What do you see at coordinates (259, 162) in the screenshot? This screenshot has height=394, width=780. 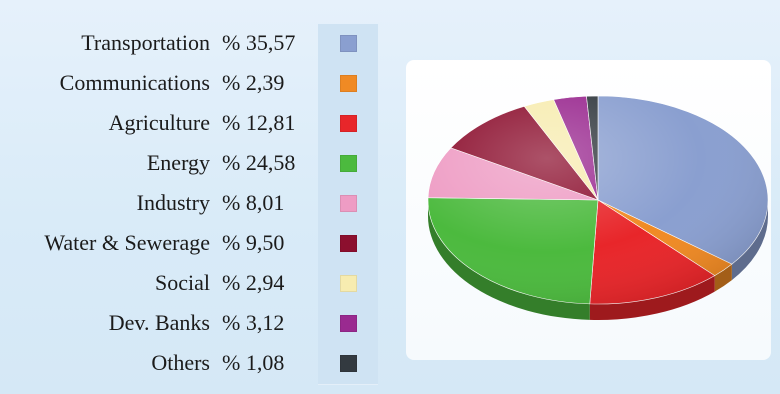 I see `legend-value-energy: % 24,58` at bounding box center [259, 162].